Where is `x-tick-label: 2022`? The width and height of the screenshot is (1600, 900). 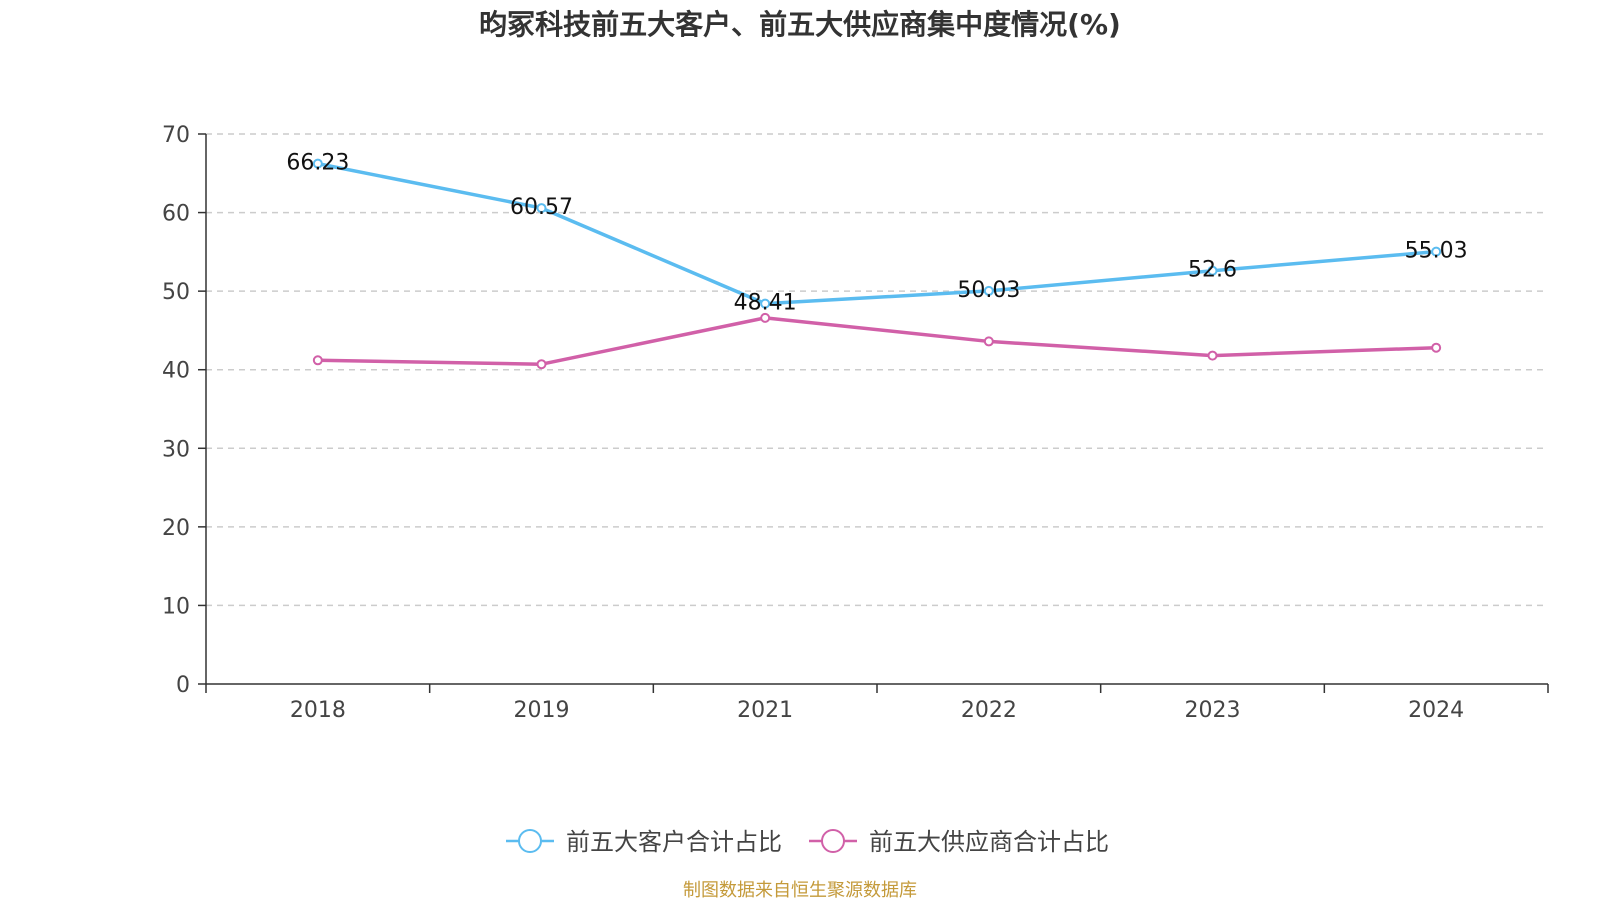 x-tick-label: 2022 is located at coordinates (989, 710).